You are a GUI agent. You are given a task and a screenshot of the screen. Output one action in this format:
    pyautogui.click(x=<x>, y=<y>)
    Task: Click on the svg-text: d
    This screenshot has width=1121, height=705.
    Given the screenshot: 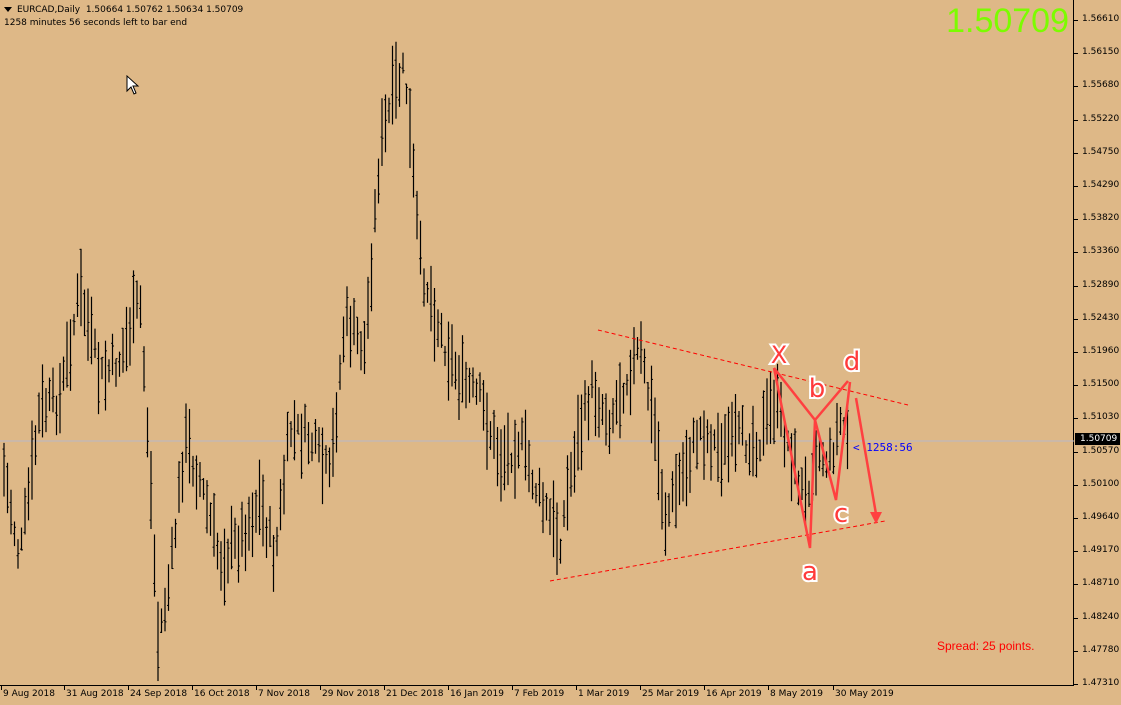 What is the action you would take?
    pyautogui.click(x=852, y=362)
    